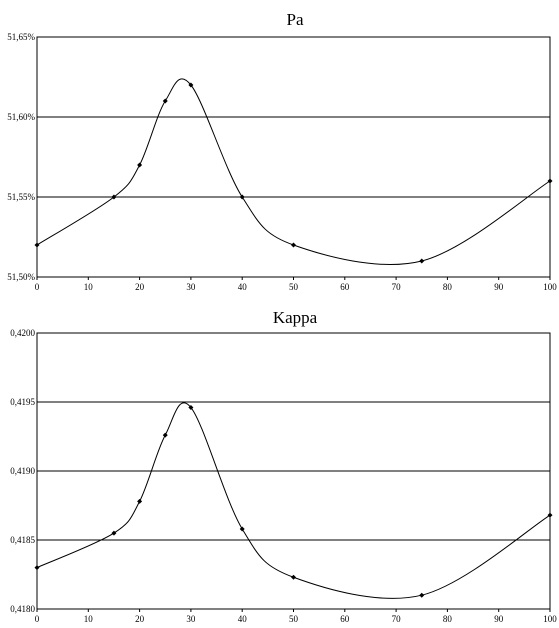 The height and width of the screenshot is (628, 559). What do you see at coordinates (22, 333) in the screenshot?
I see `chart-kappa-y-tick-label: 0,4200` at bounding box center [22, 333].